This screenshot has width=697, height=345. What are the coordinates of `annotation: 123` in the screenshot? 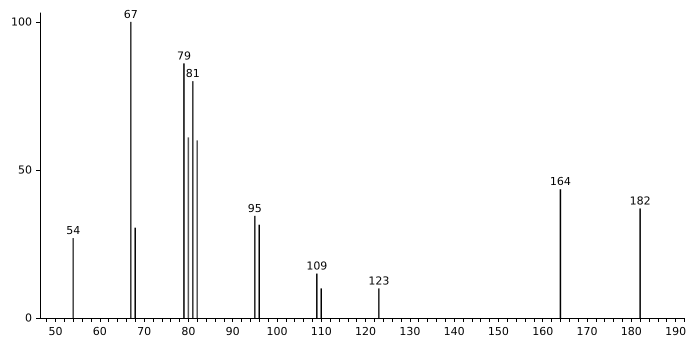 It's located at (379, 281).